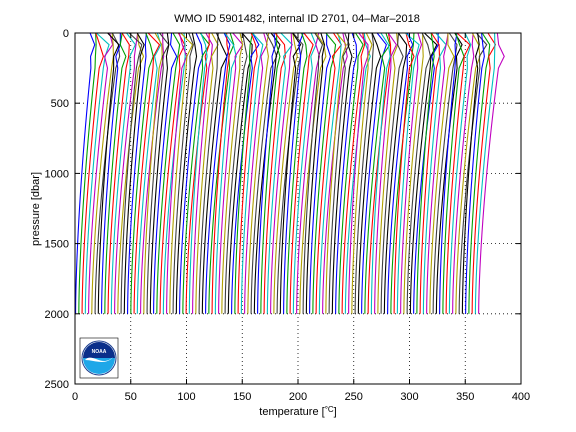 The height and width of the screenshot is (432, 576). What do you see at coordinates (60, 104) in the screenshot?
I see `y-tick-label: 500` at bounding box center [60, 104].